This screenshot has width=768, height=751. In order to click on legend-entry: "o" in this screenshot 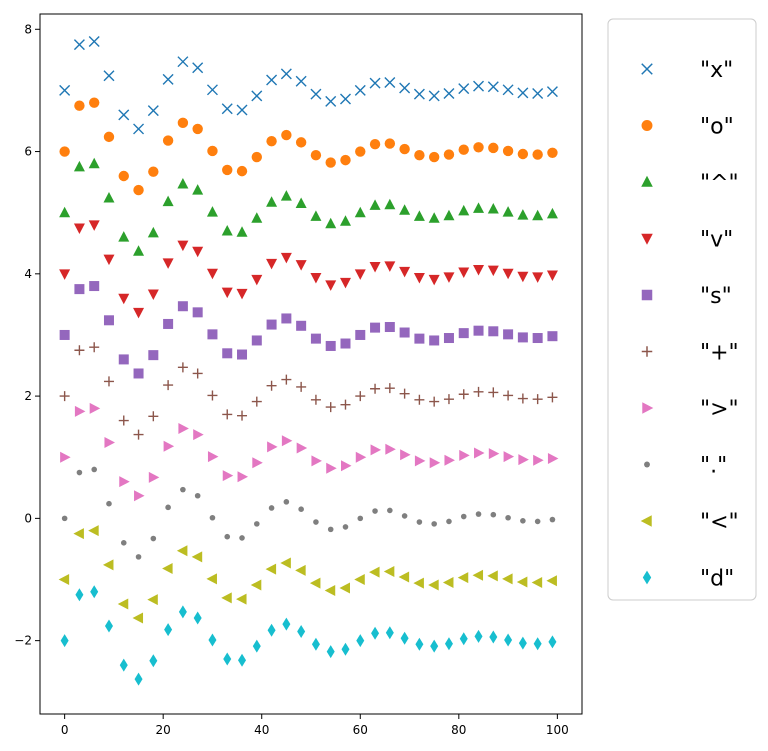, I will do `click(687, 127)`.